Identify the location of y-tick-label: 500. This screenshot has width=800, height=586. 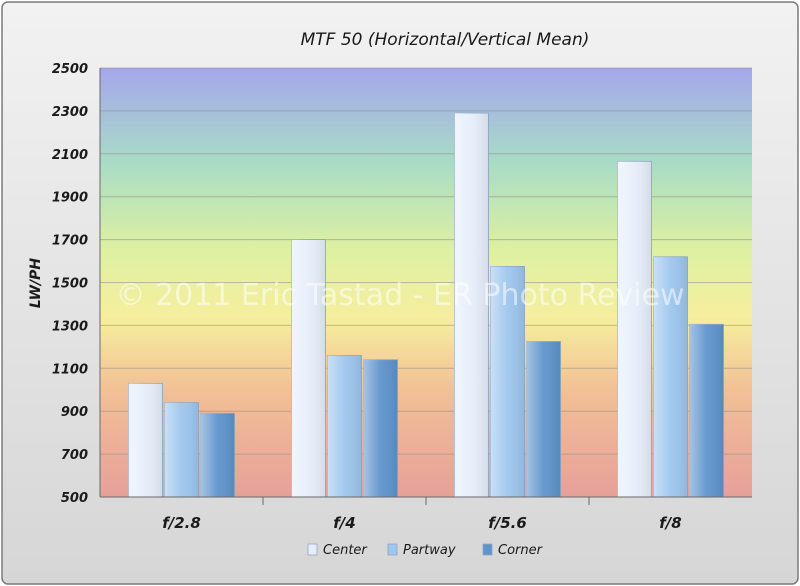
(74, 498).